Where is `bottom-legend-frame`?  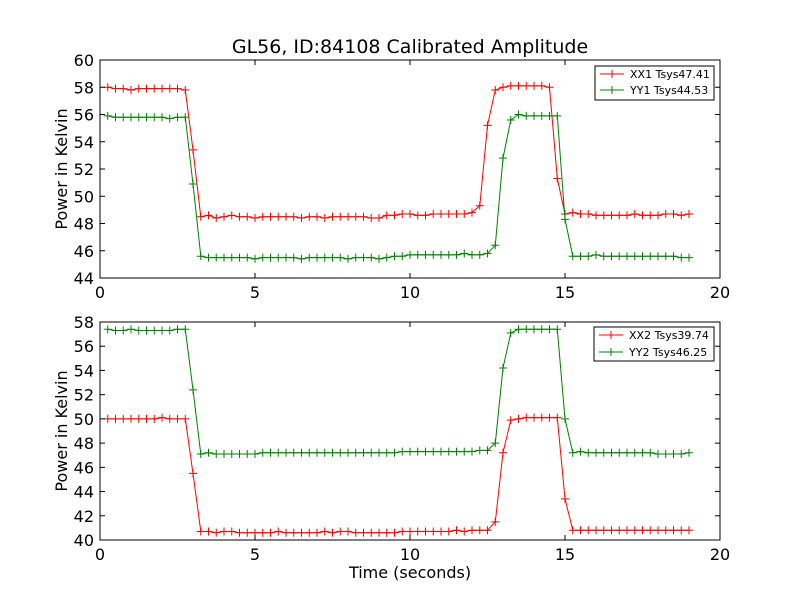 bottom-legend-frame is located at coordinates (654, 344).